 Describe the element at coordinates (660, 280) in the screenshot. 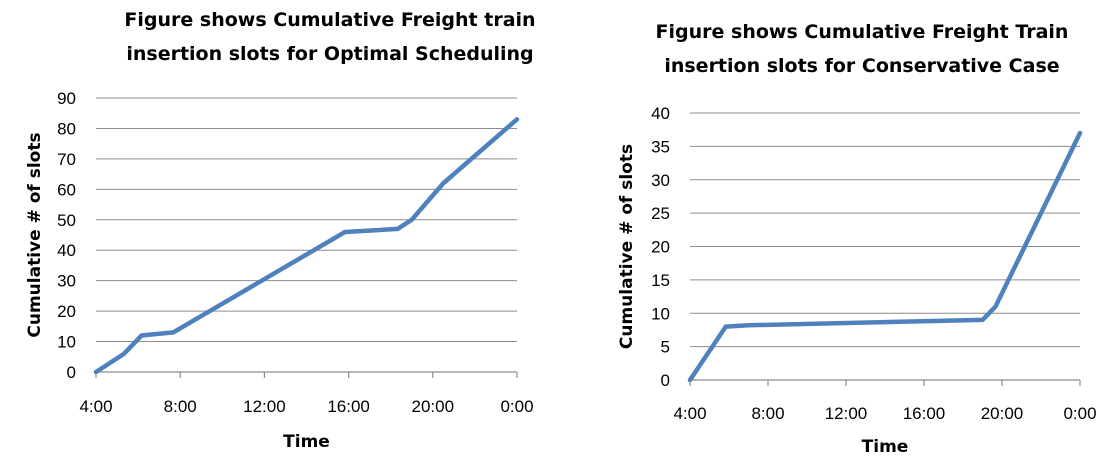

I see `y-tick-label: 15` at that location.